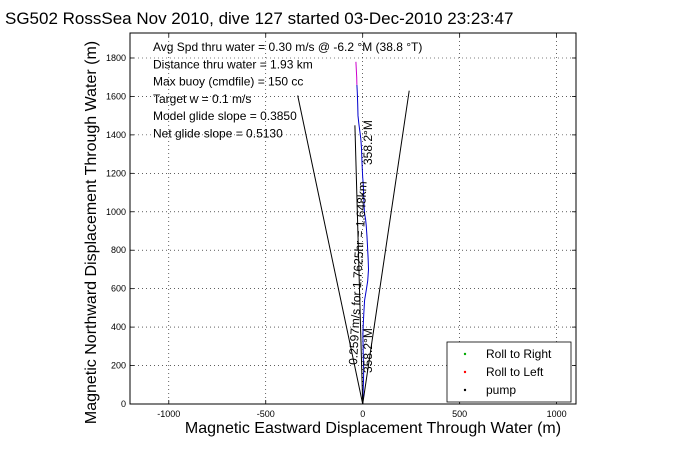 This screenshot has width=681, height=454. I want to click on x-tick-label: -1000, so click(168, 414).